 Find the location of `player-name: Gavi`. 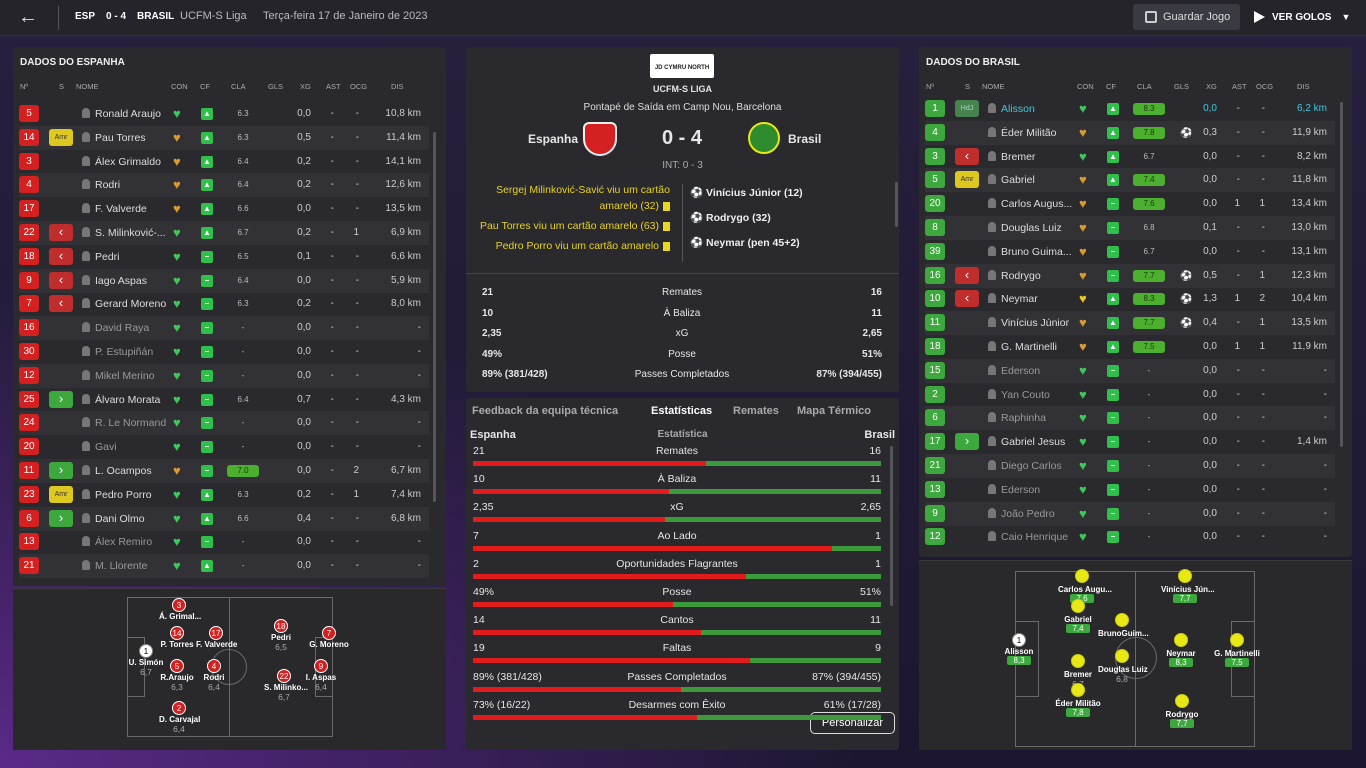

player-name: Gavi is located at coordinates (106, 447).